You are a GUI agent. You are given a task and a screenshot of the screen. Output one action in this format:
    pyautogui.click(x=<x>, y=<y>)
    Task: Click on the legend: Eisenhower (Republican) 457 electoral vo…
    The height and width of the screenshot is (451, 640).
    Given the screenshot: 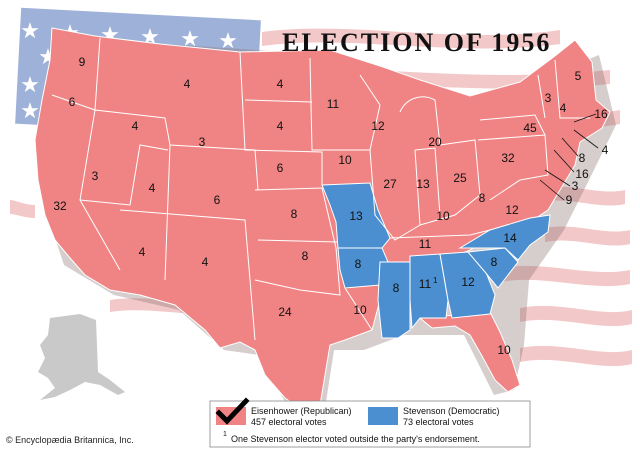 What is the action you would take?
    pyautogui.click(x=370, y=422)
    